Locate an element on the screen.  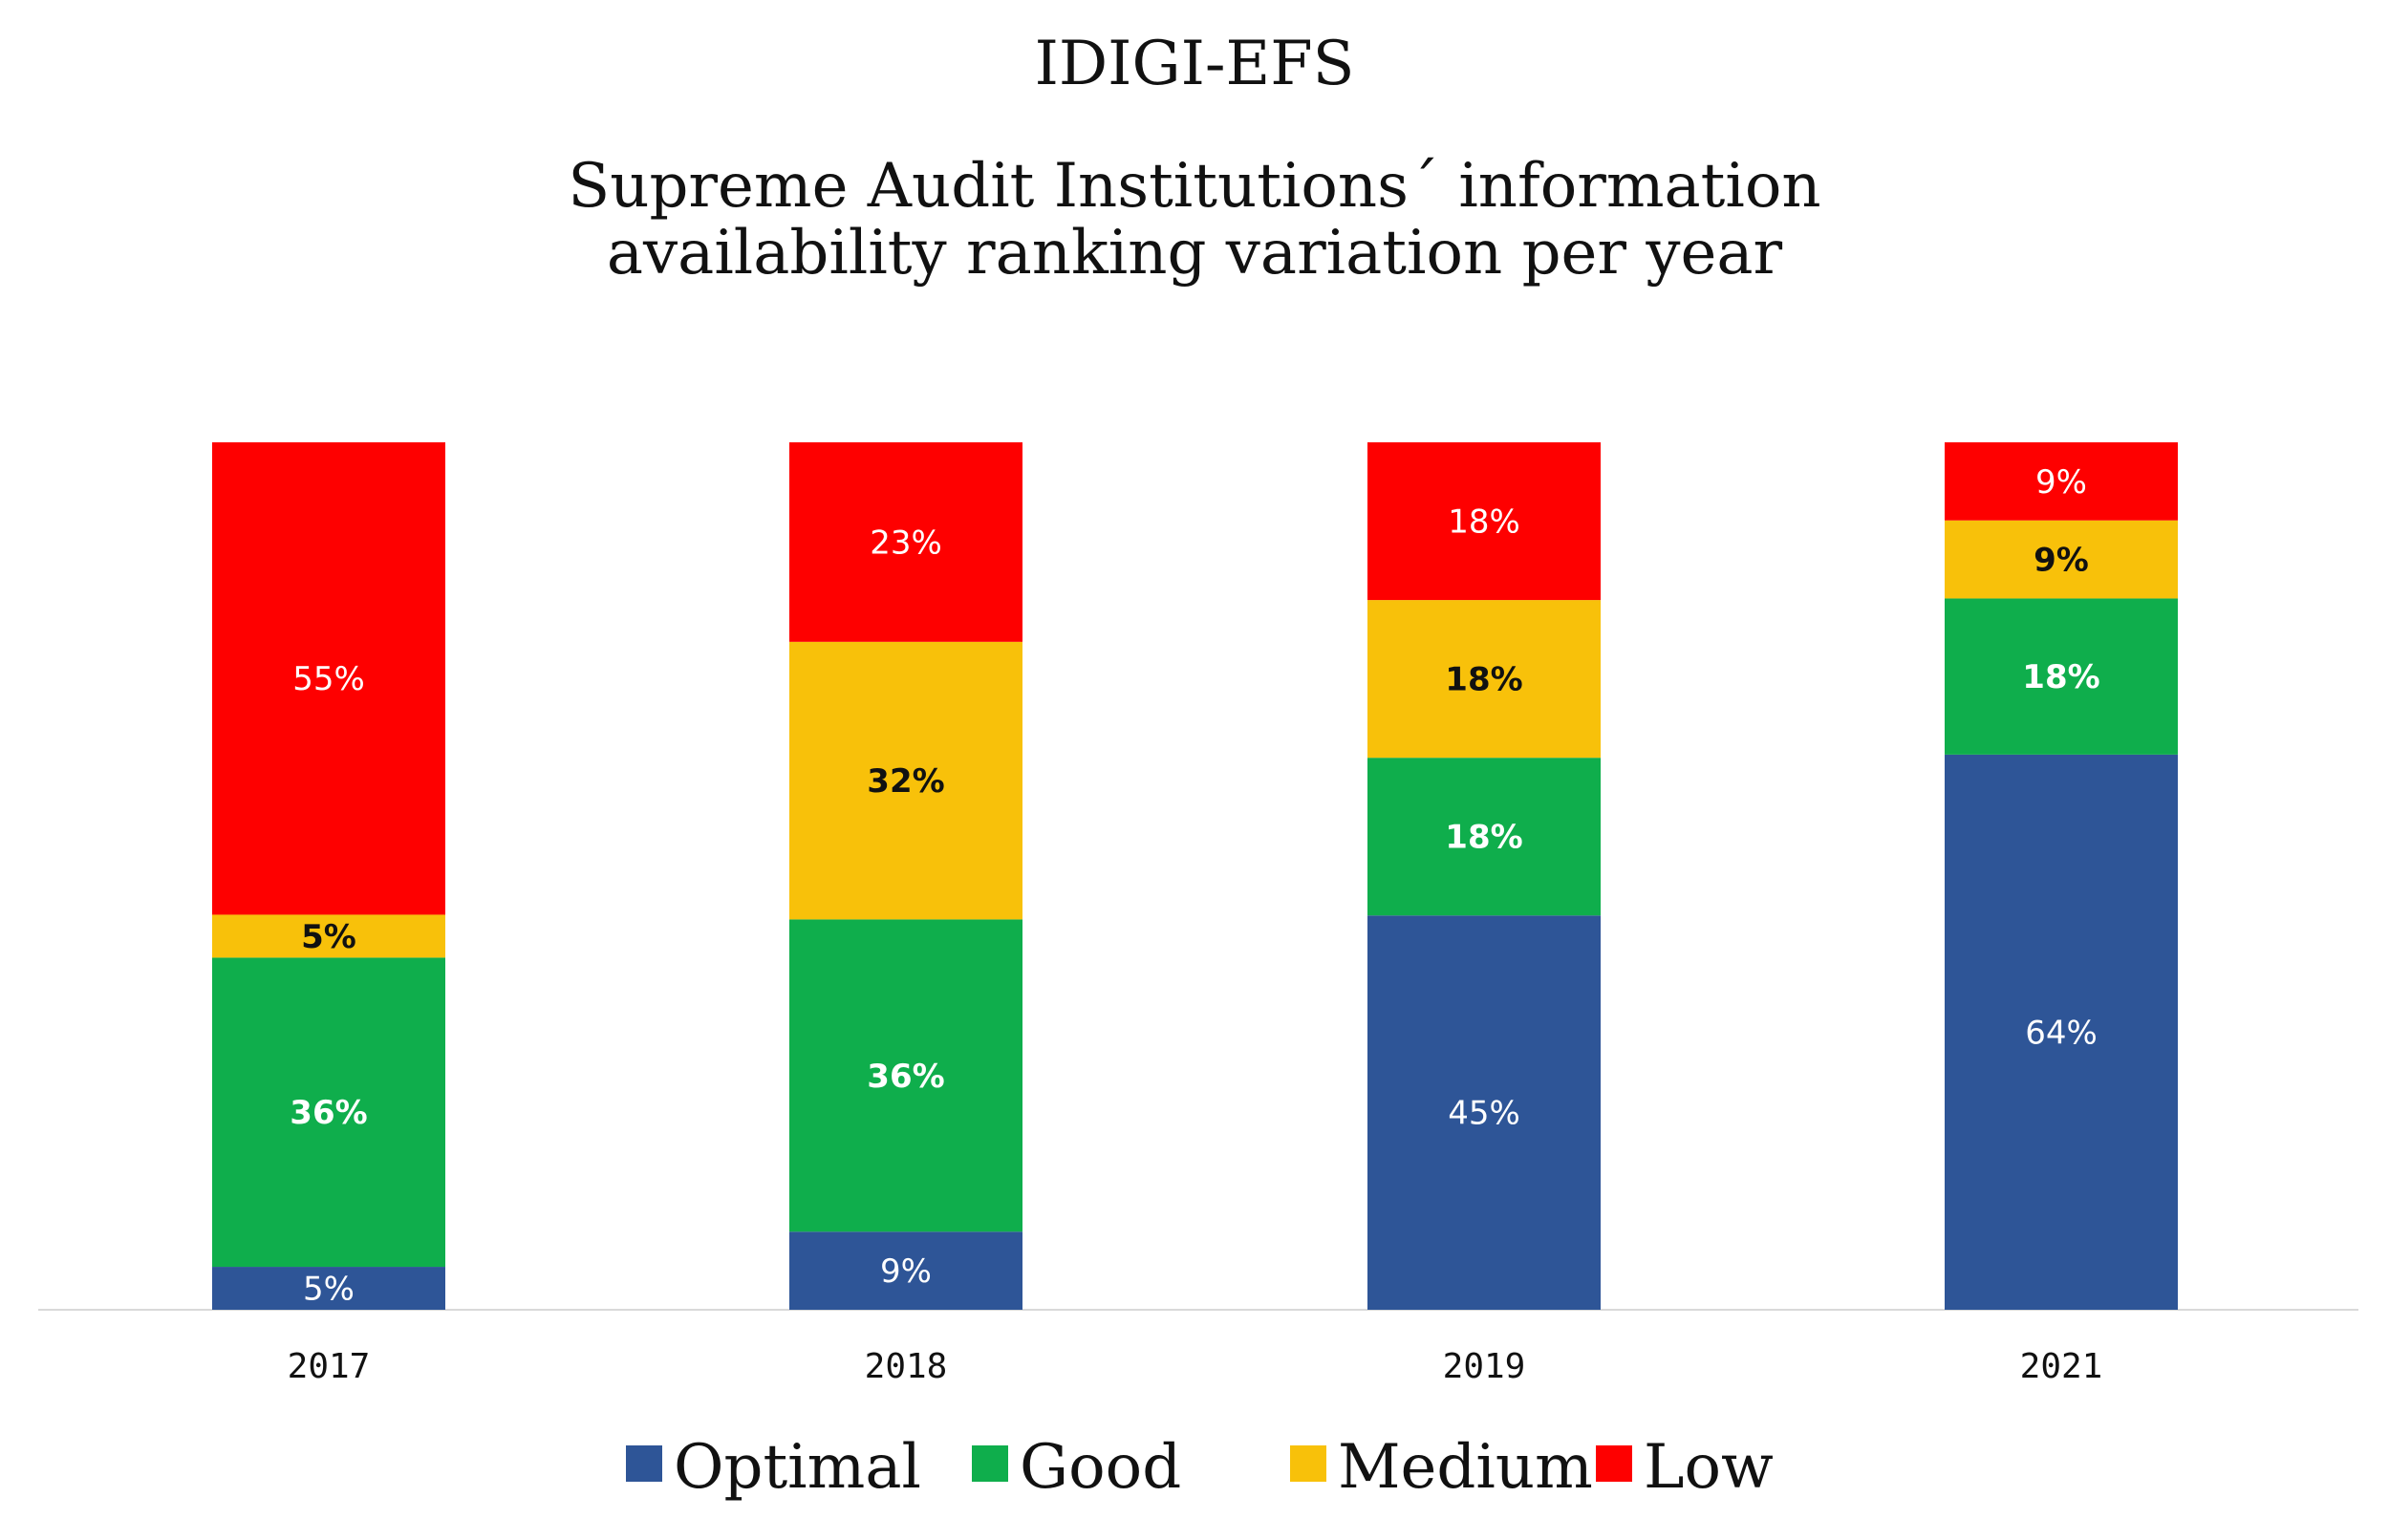
x-tick-label-2019: 2019 is located at coordinates (1485, 1366).